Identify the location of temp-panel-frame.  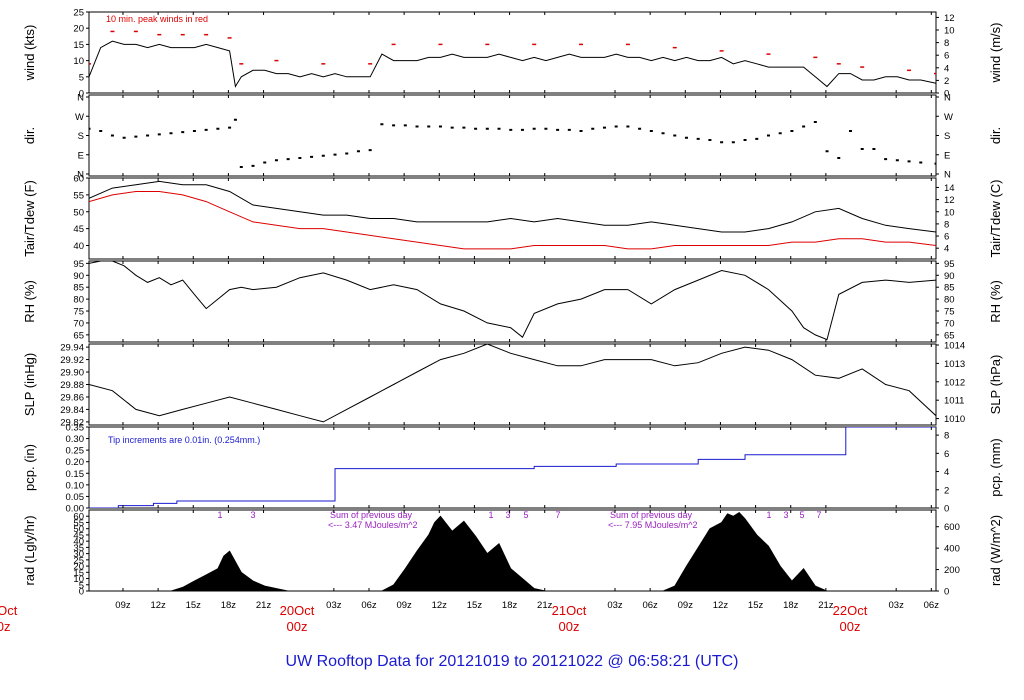
(512, 218).